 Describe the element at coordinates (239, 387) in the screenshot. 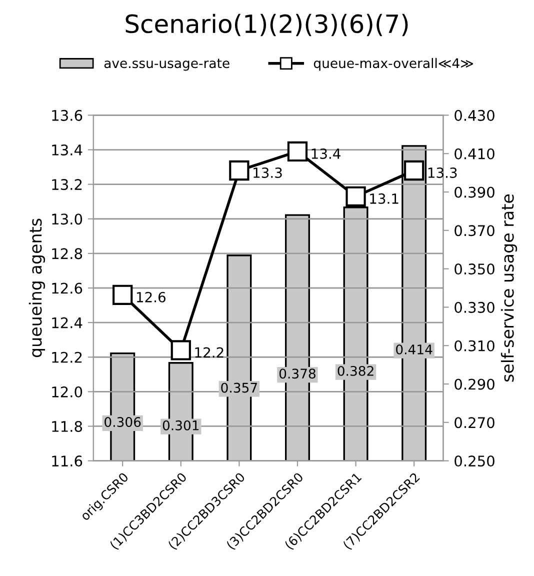

I see `data-label: 0.357` at that location.